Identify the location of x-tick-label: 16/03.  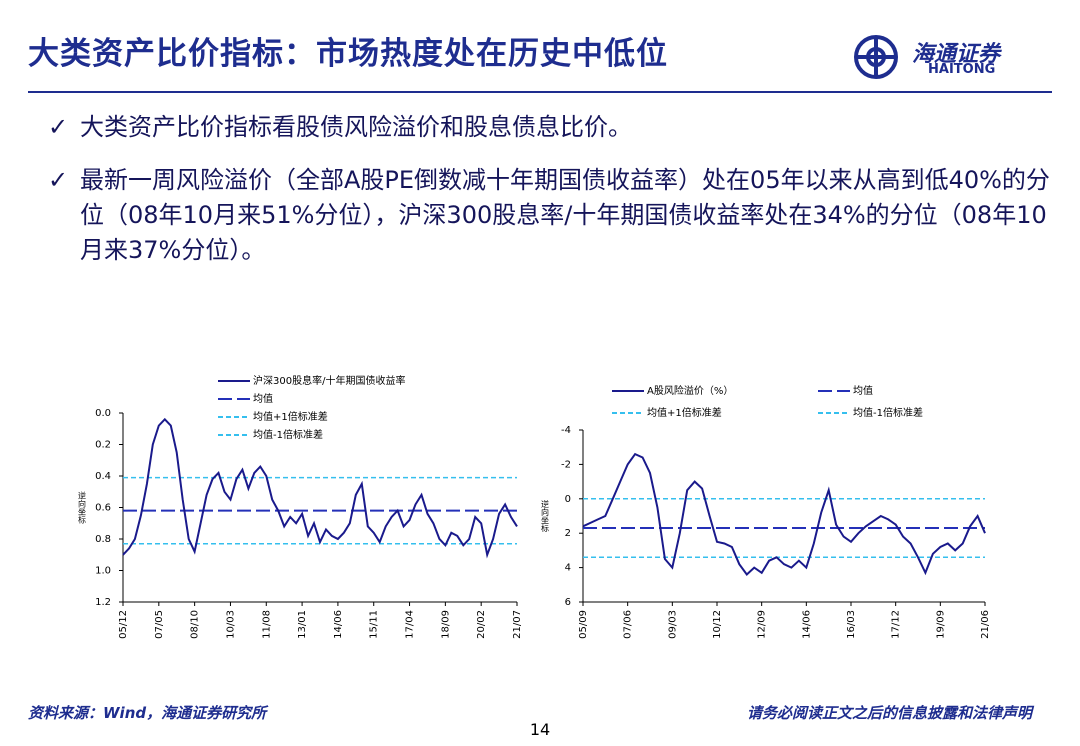
(851, 624).